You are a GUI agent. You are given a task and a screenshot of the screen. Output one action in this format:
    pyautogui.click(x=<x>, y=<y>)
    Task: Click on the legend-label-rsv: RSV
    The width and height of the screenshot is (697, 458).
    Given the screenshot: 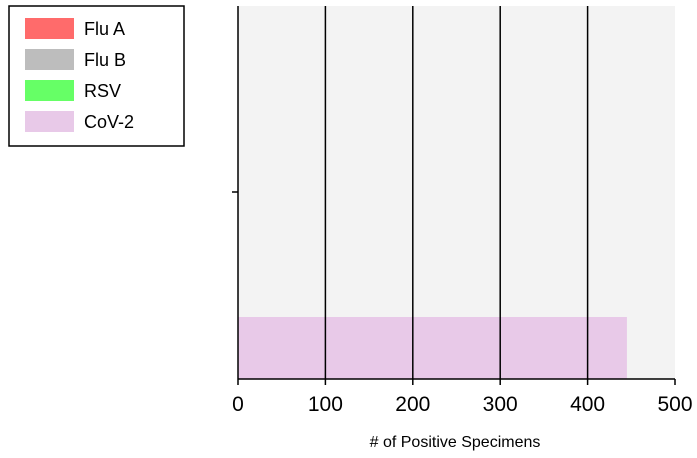 What is the action you would take?
    pyautogui.click(x=102, y=91)
    